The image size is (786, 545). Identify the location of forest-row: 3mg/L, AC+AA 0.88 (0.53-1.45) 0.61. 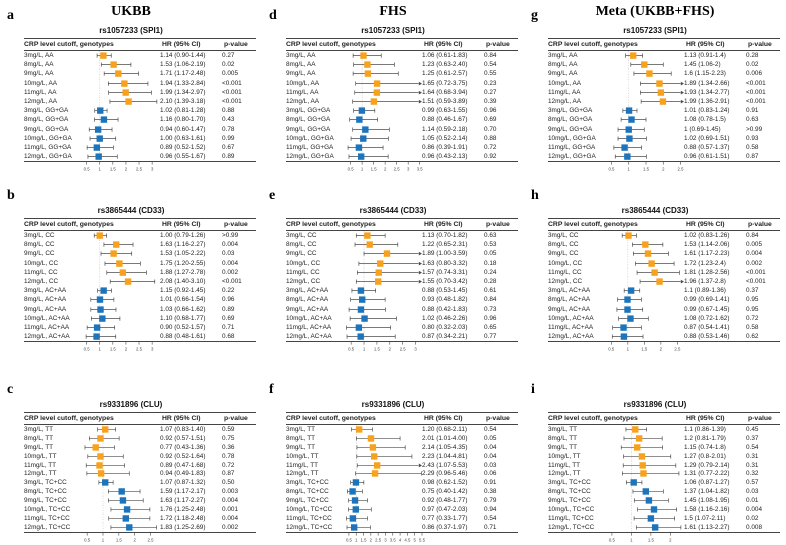
(402, 291).